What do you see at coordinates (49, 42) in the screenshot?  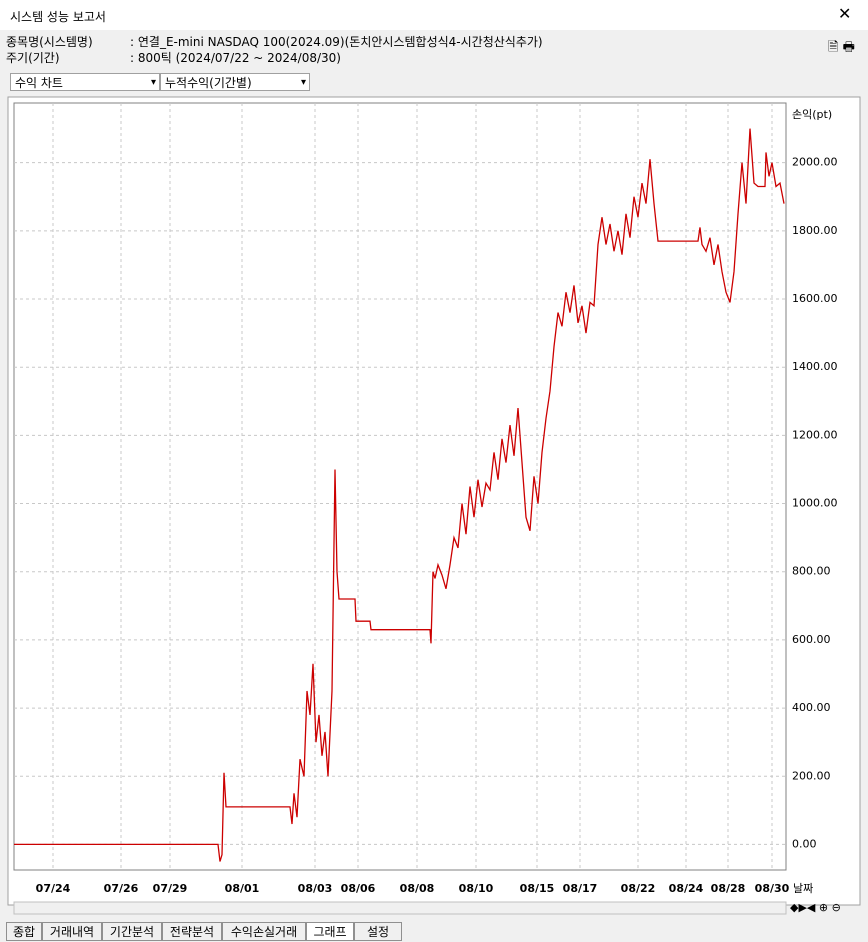 I see `info-label: 종목명(시스템명)` at bounding box center [49, 42].